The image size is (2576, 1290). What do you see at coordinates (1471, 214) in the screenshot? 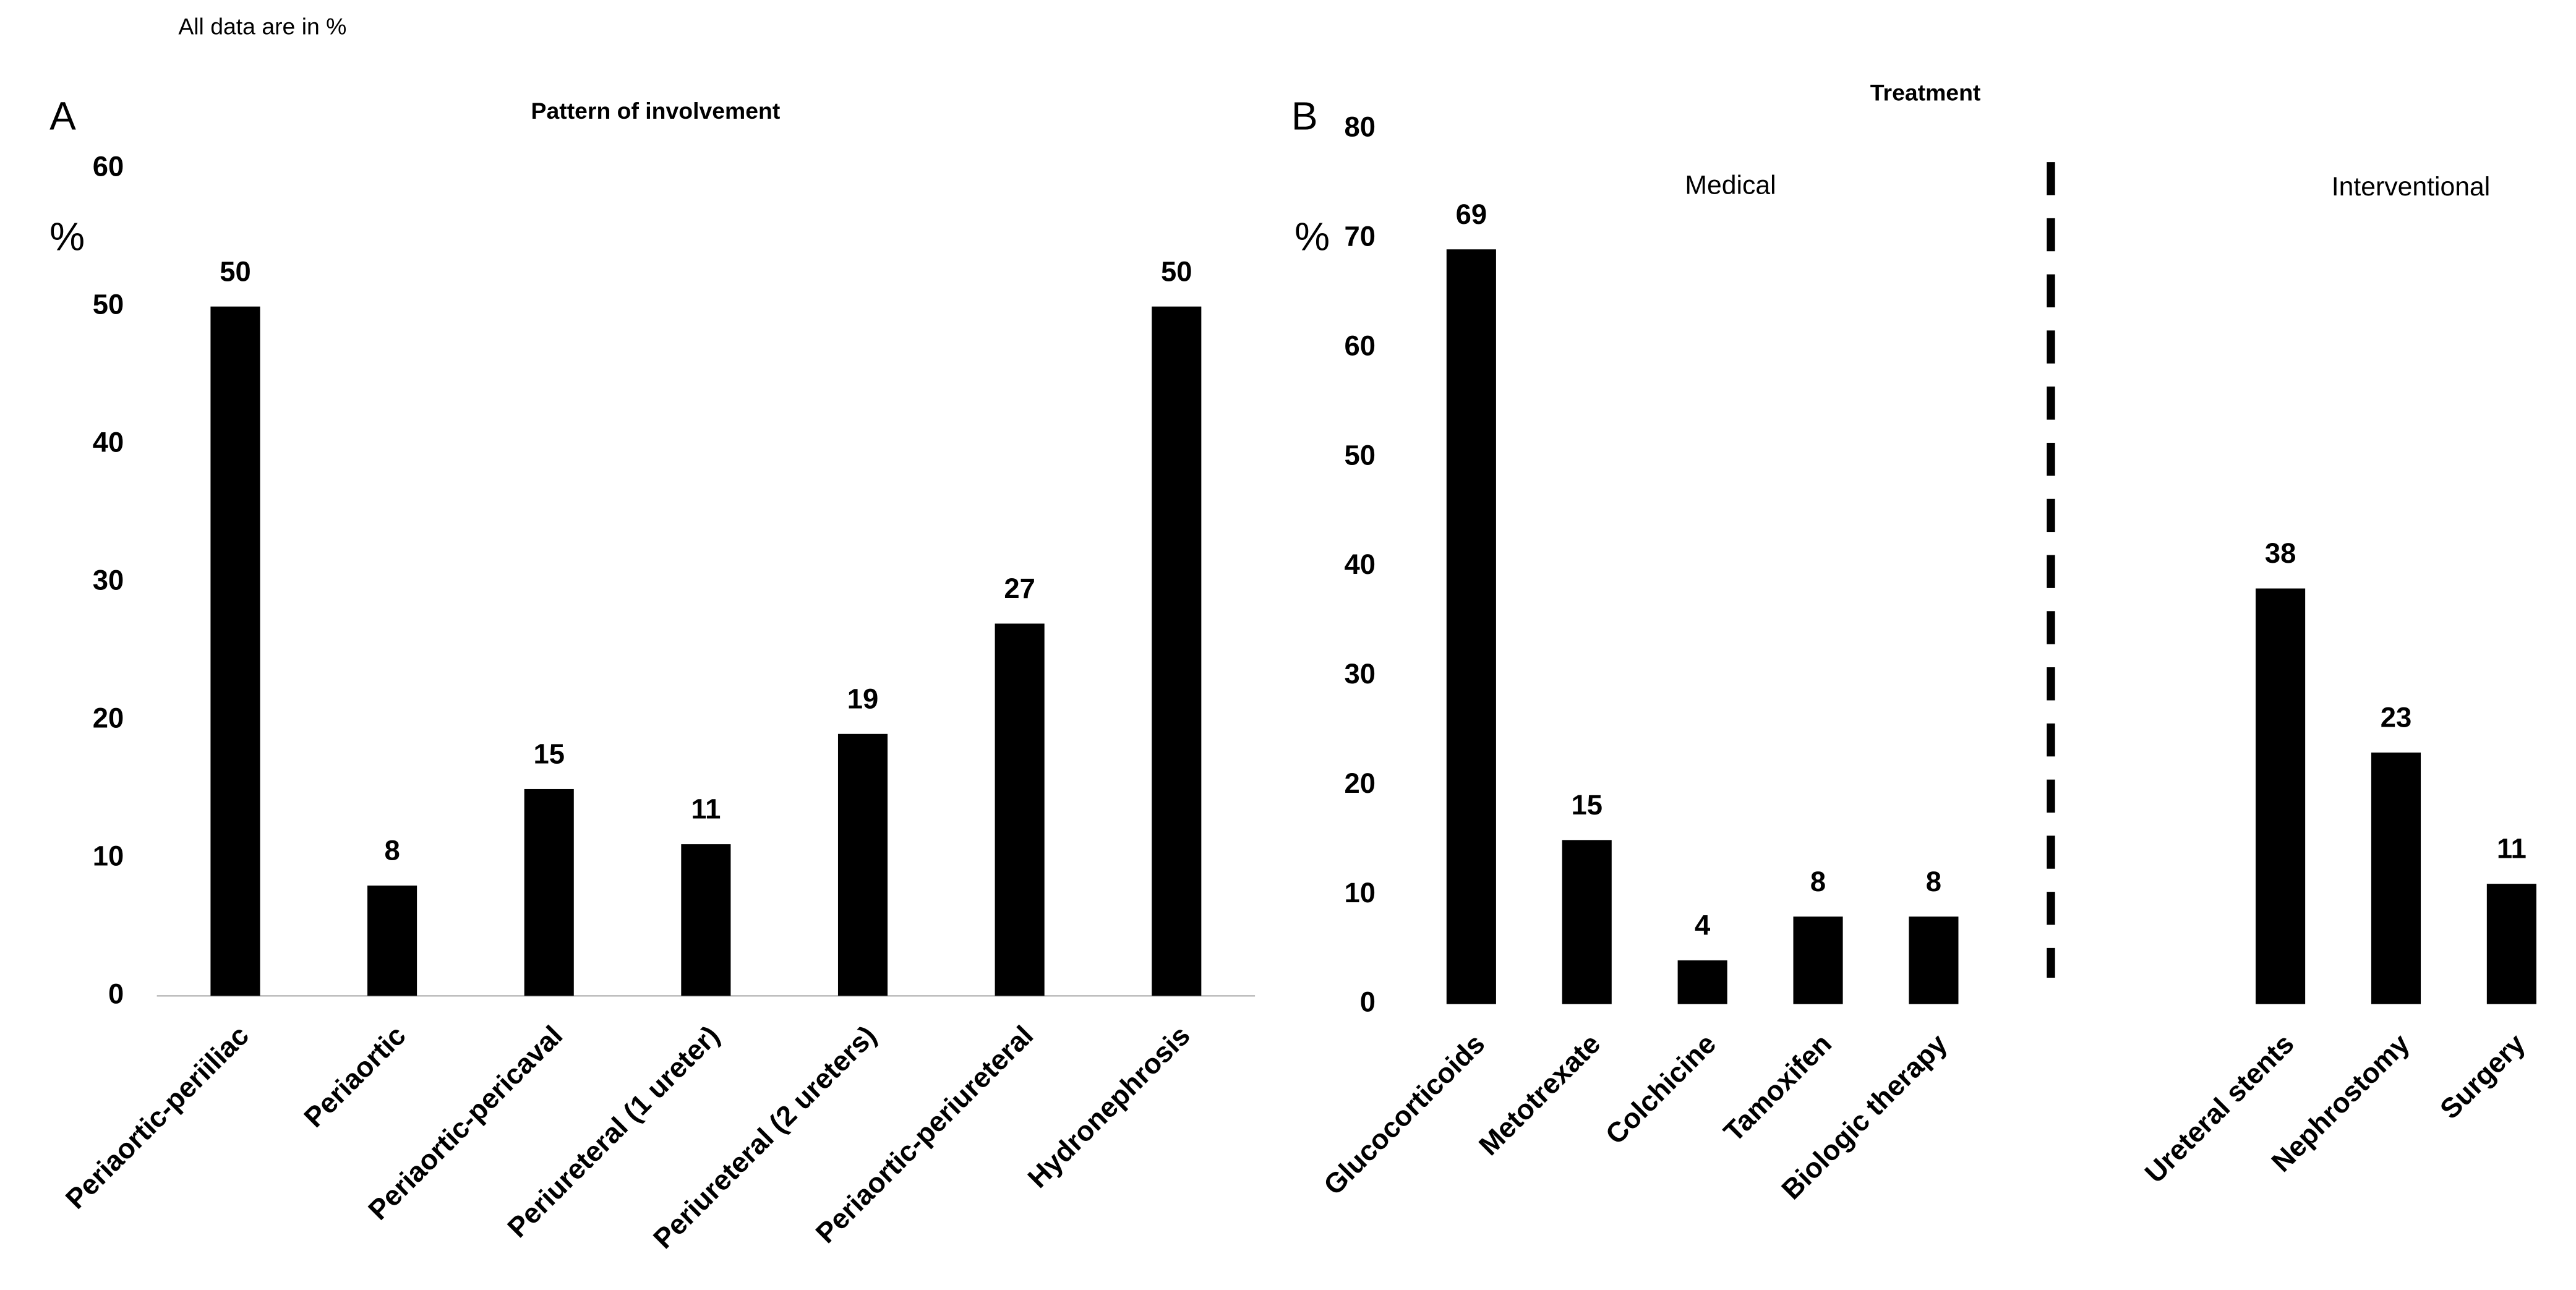
I see `value-label: 69` at bounding box center [1471, 214].